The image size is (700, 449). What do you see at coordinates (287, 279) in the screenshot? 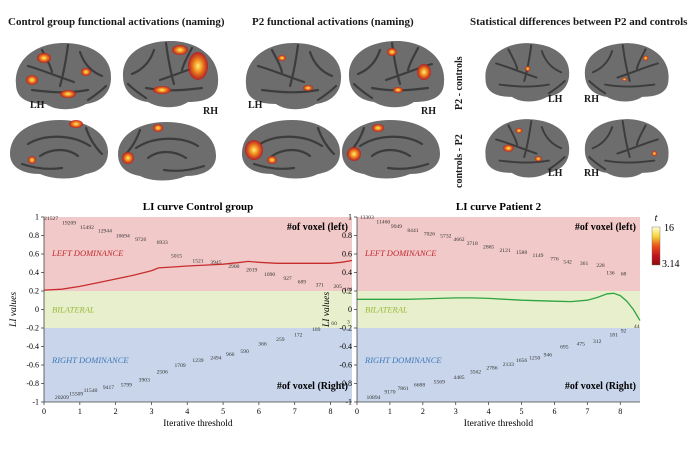
I see `chart-1-left-voxel-count-13: 927` at bounding box center [287, 279].